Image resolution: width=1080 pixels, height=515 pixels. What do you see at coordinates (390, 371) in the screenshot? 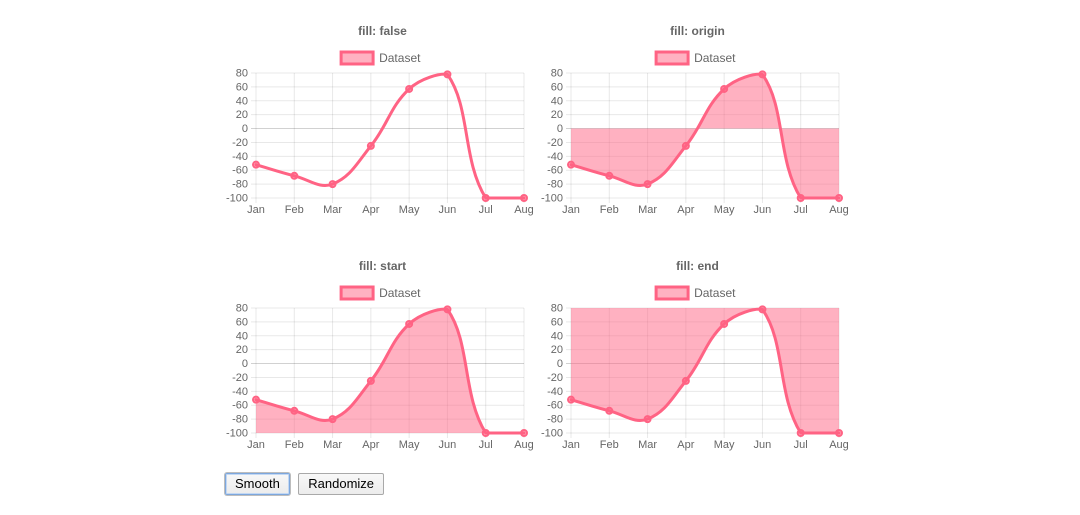
I see `area-fill` at bounding box center [390, 371].